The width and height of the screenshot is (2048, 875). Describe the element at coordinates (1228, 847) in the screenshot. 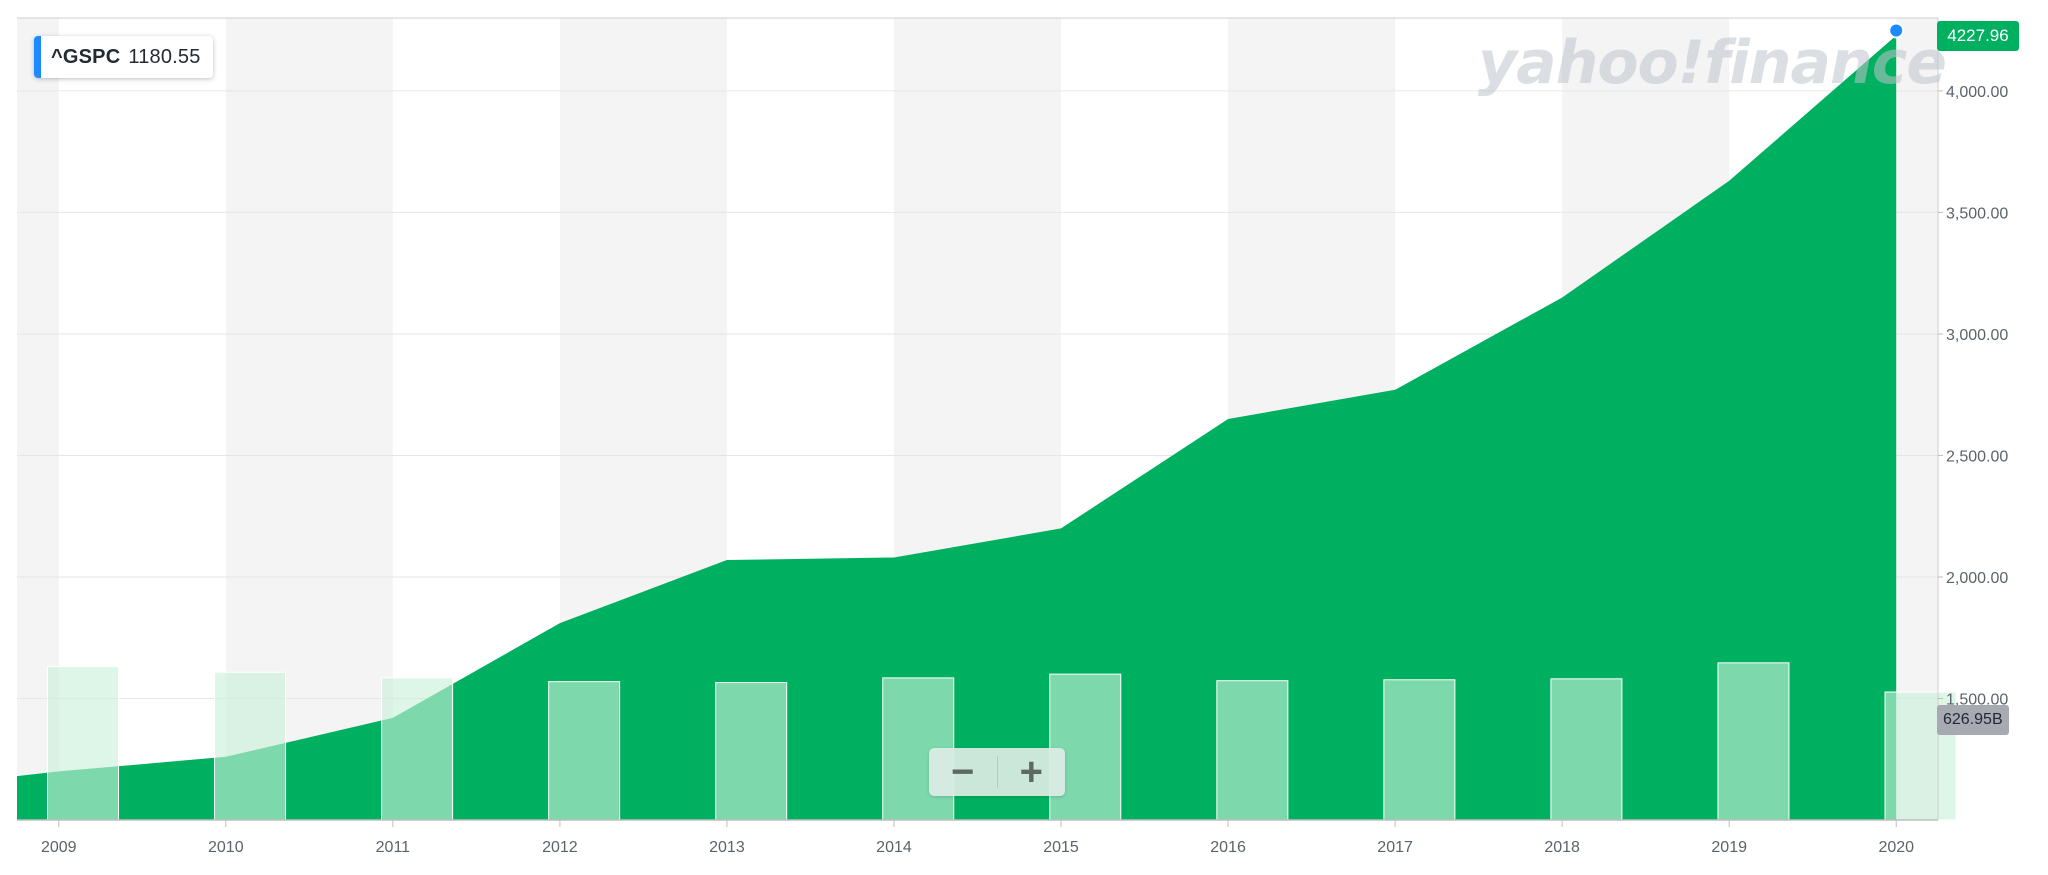

I see `x-tick-label: 2016` at that location.